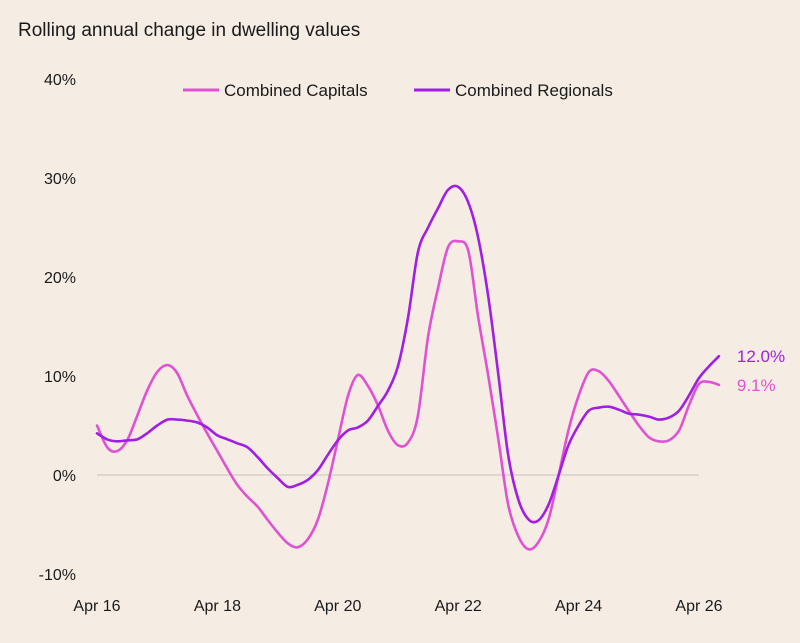 This screenshot has width=800, height=643. What do you see at coordinates (64, 476) in the screenshot?
I see `y-tick-label: 0%` at bounding box center [64, 476].